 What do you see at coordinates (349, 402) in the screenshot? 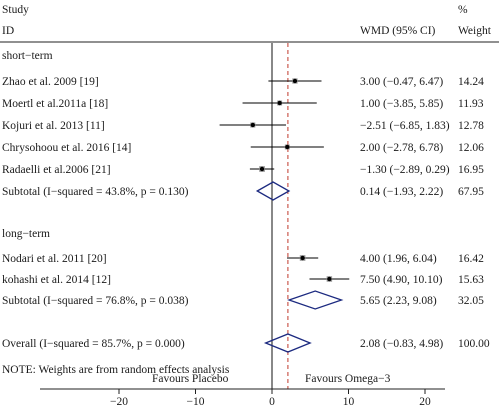
I see `x-tick-label: 10` at bounding box center [349, 402].